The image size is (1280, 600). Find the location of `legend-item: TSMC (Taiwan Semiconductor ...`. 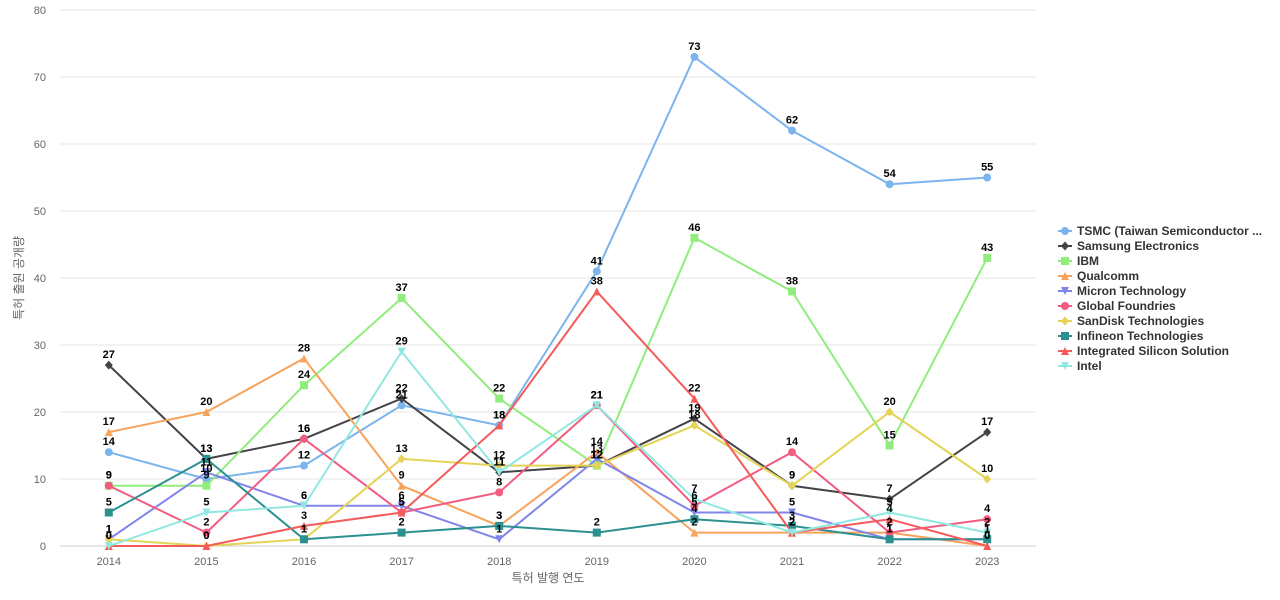

legend-item: TSMC (Taiwan Semiconductor ... is located at coordinates (1160, 231).